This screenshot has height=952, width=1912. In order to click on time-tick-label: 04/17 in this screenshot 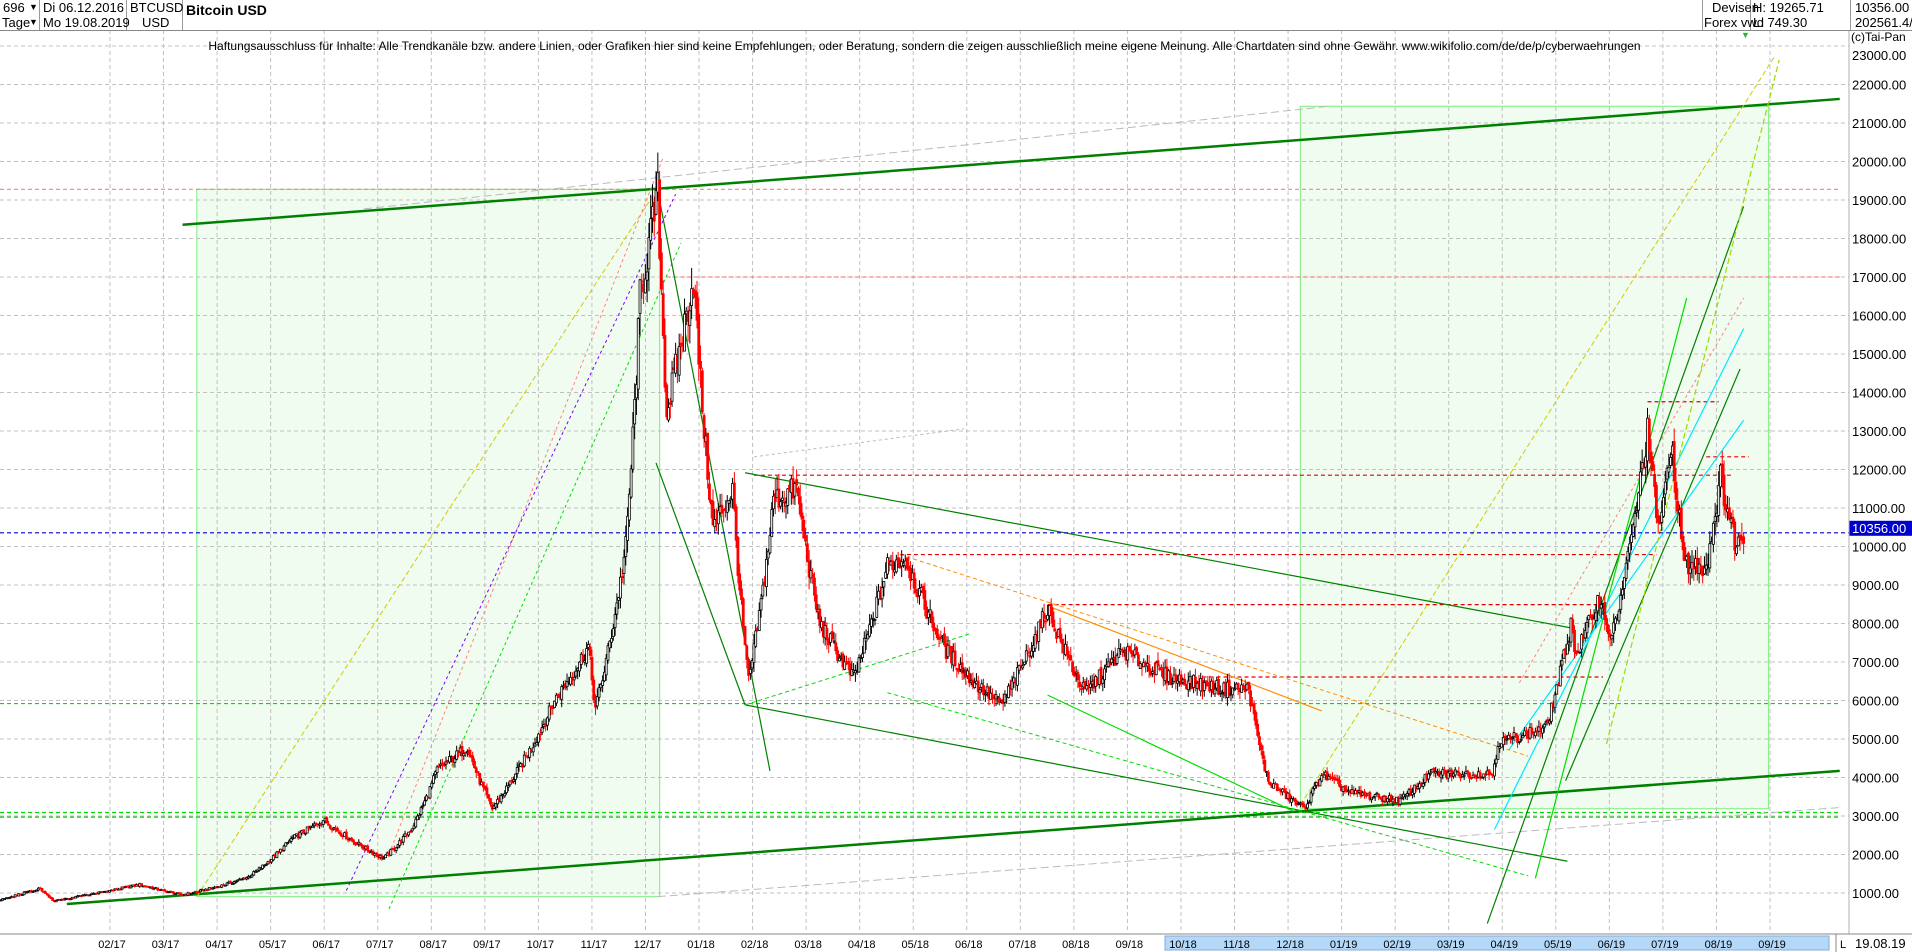, I will do `click(219, 945)`.